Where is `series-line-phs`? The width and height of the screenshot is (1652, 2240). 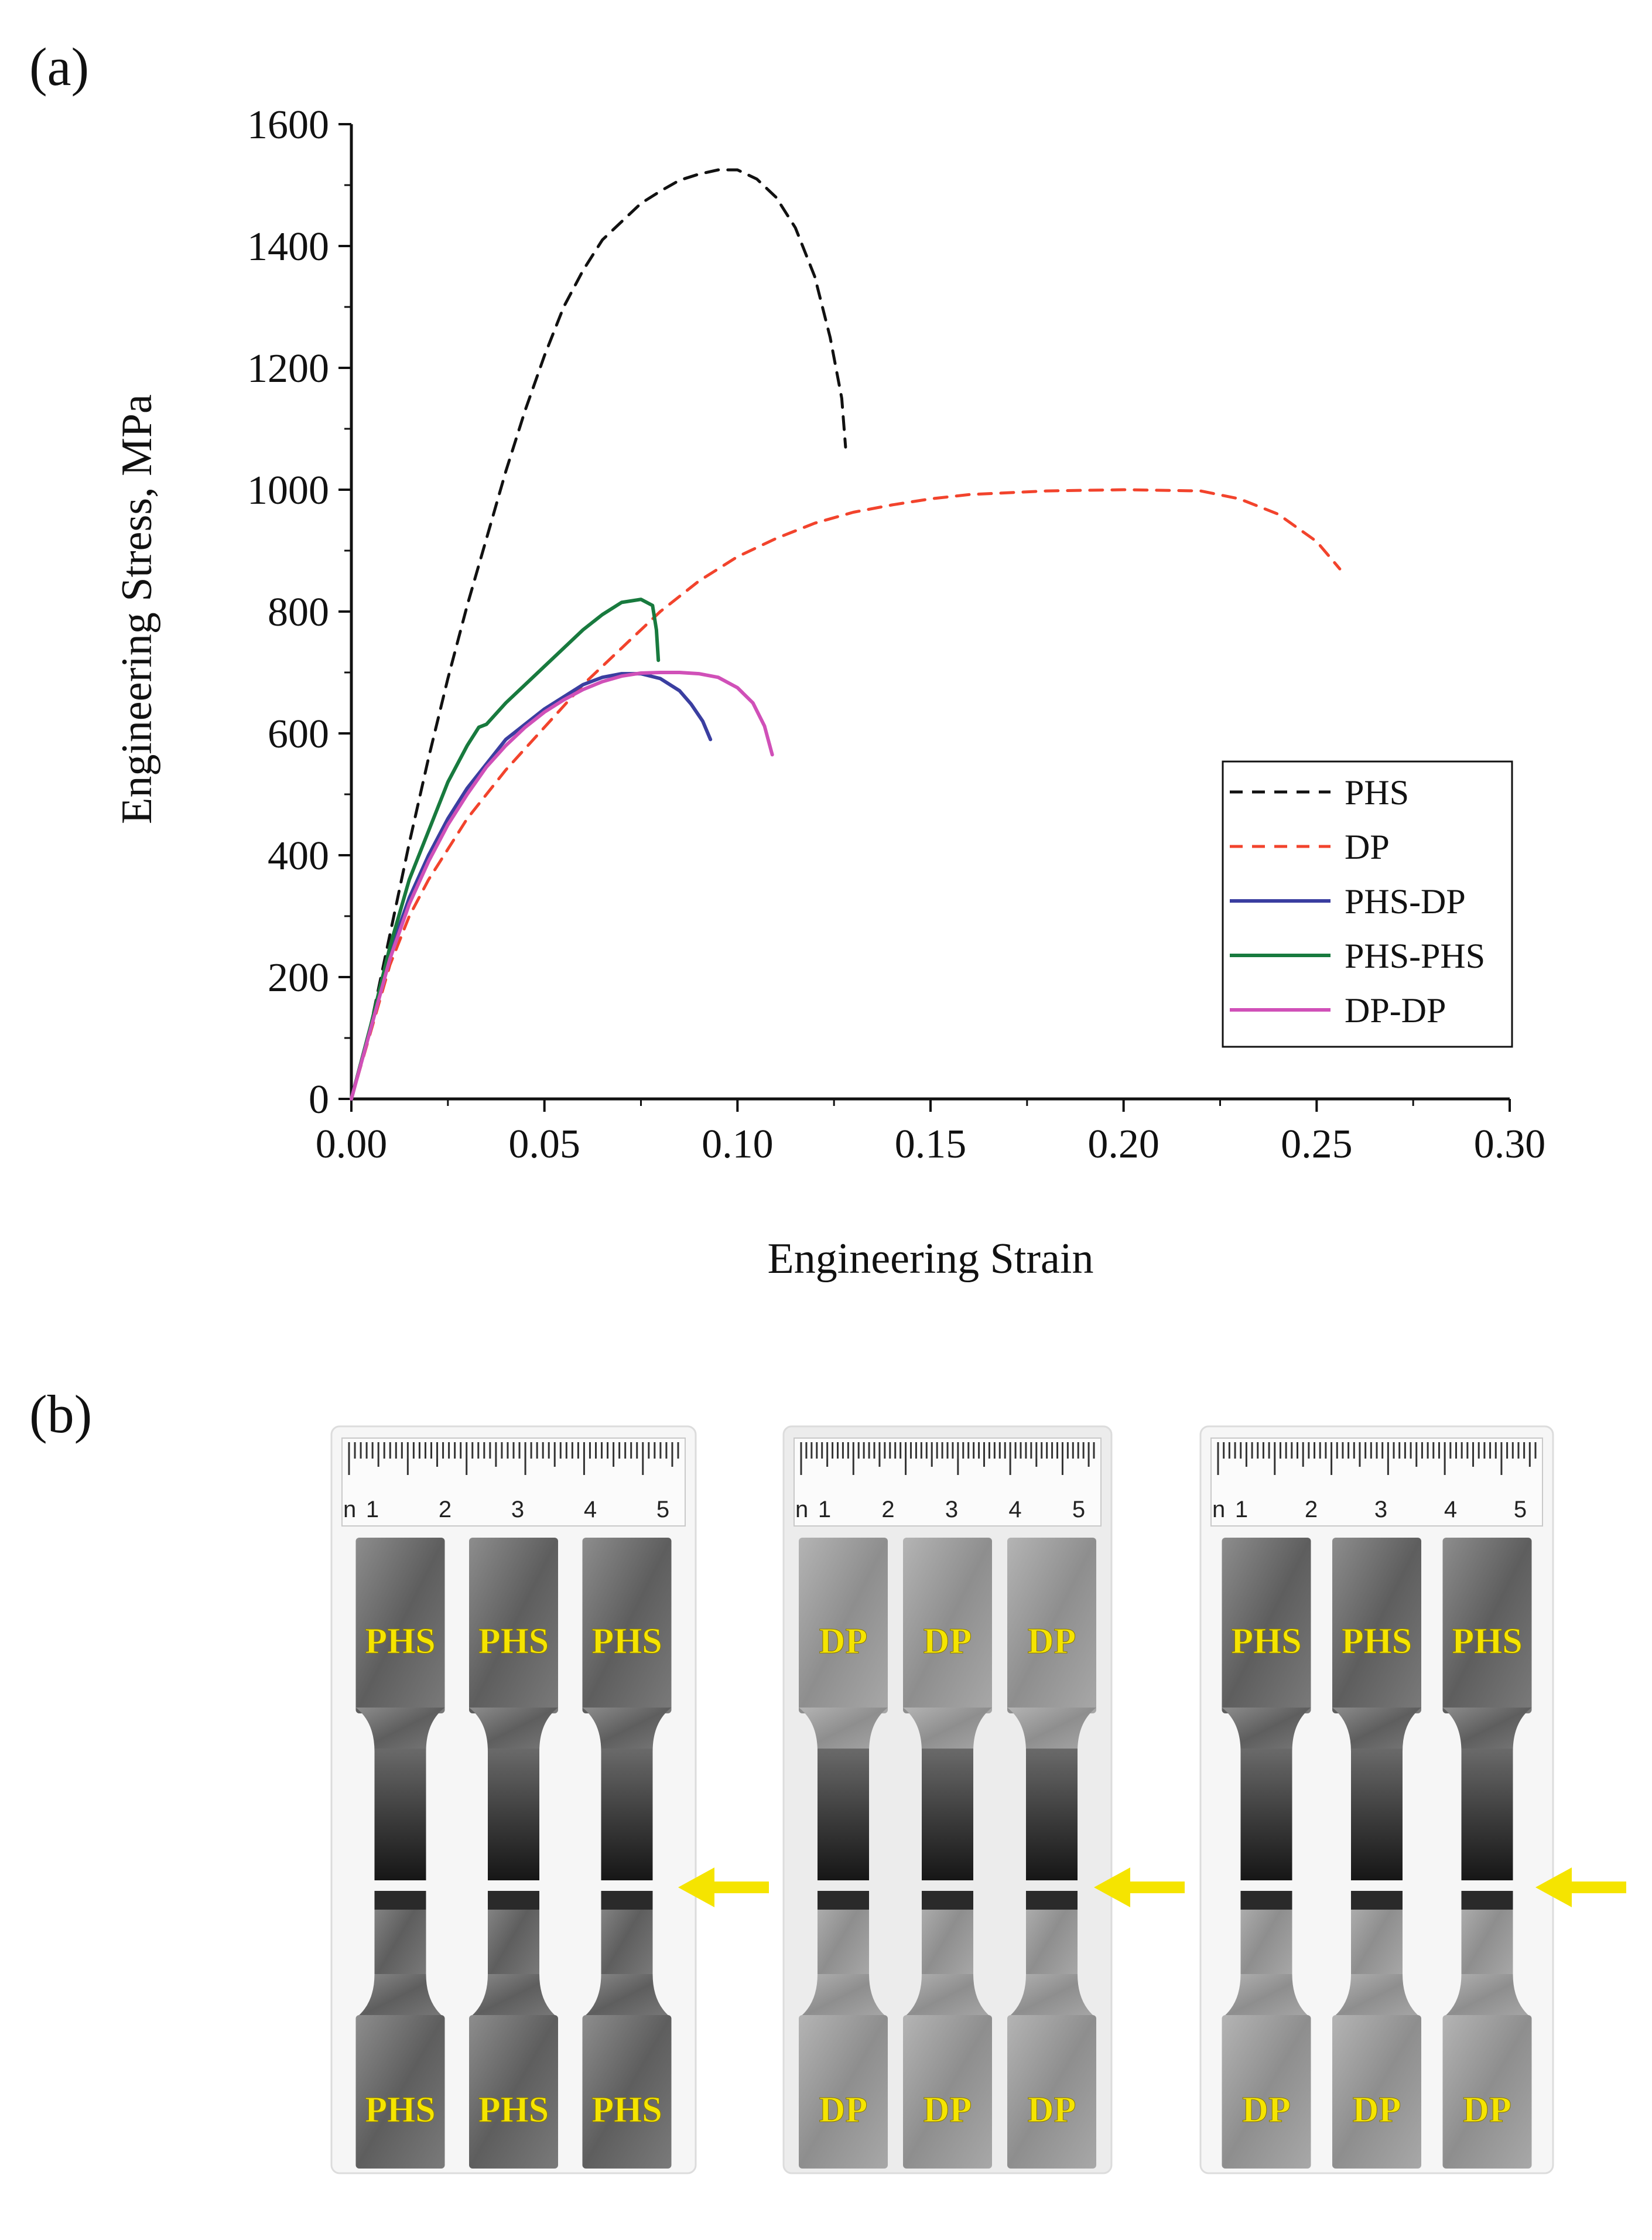 series-line-phs is located at coordinates (598, 634).